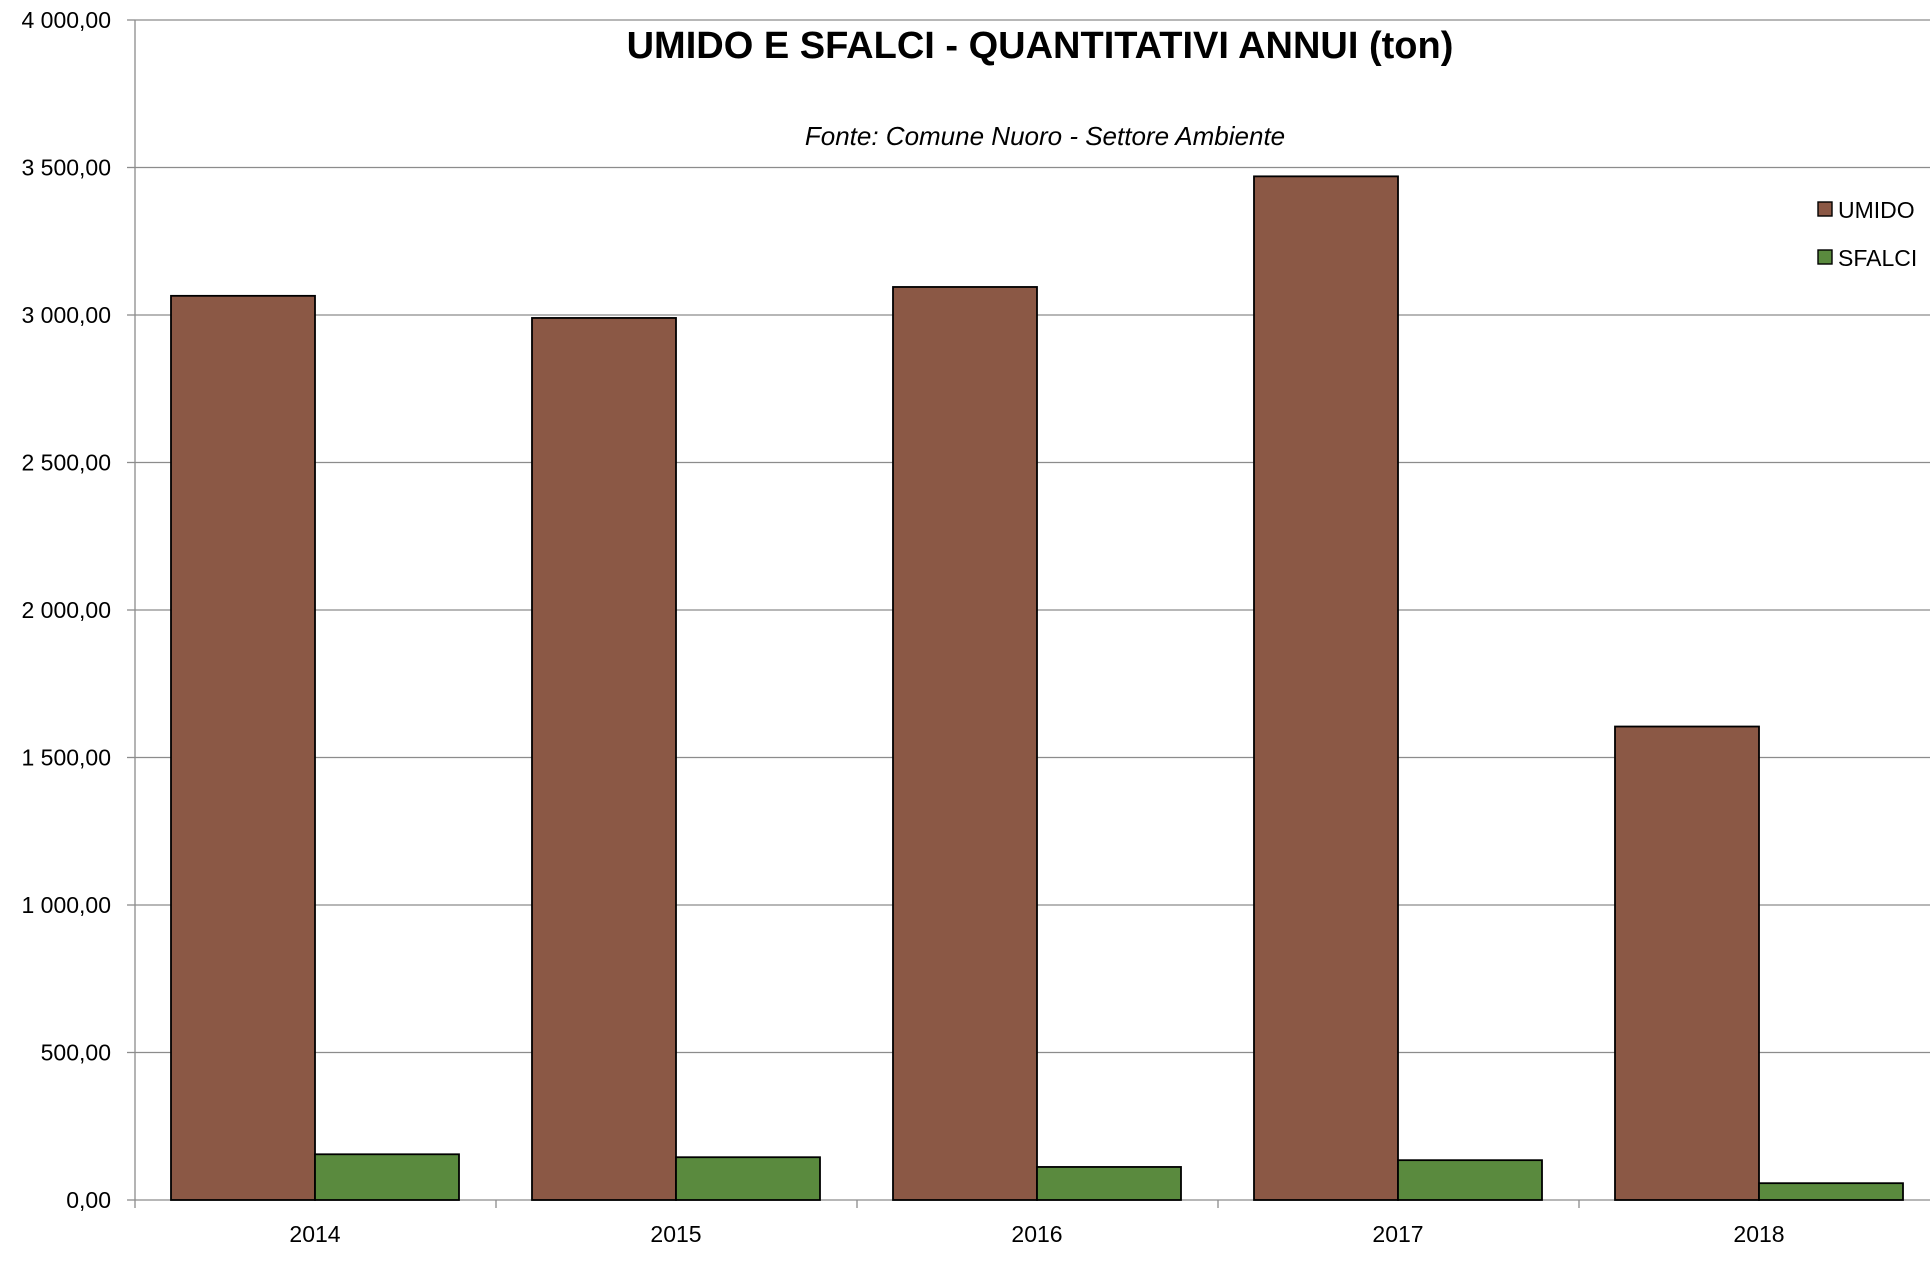 The height and width of the screenshot is (1268, 1930). Describe the element at coordinates (604, 759) in the screenshot. I see `bar-umido-2015` at that location.